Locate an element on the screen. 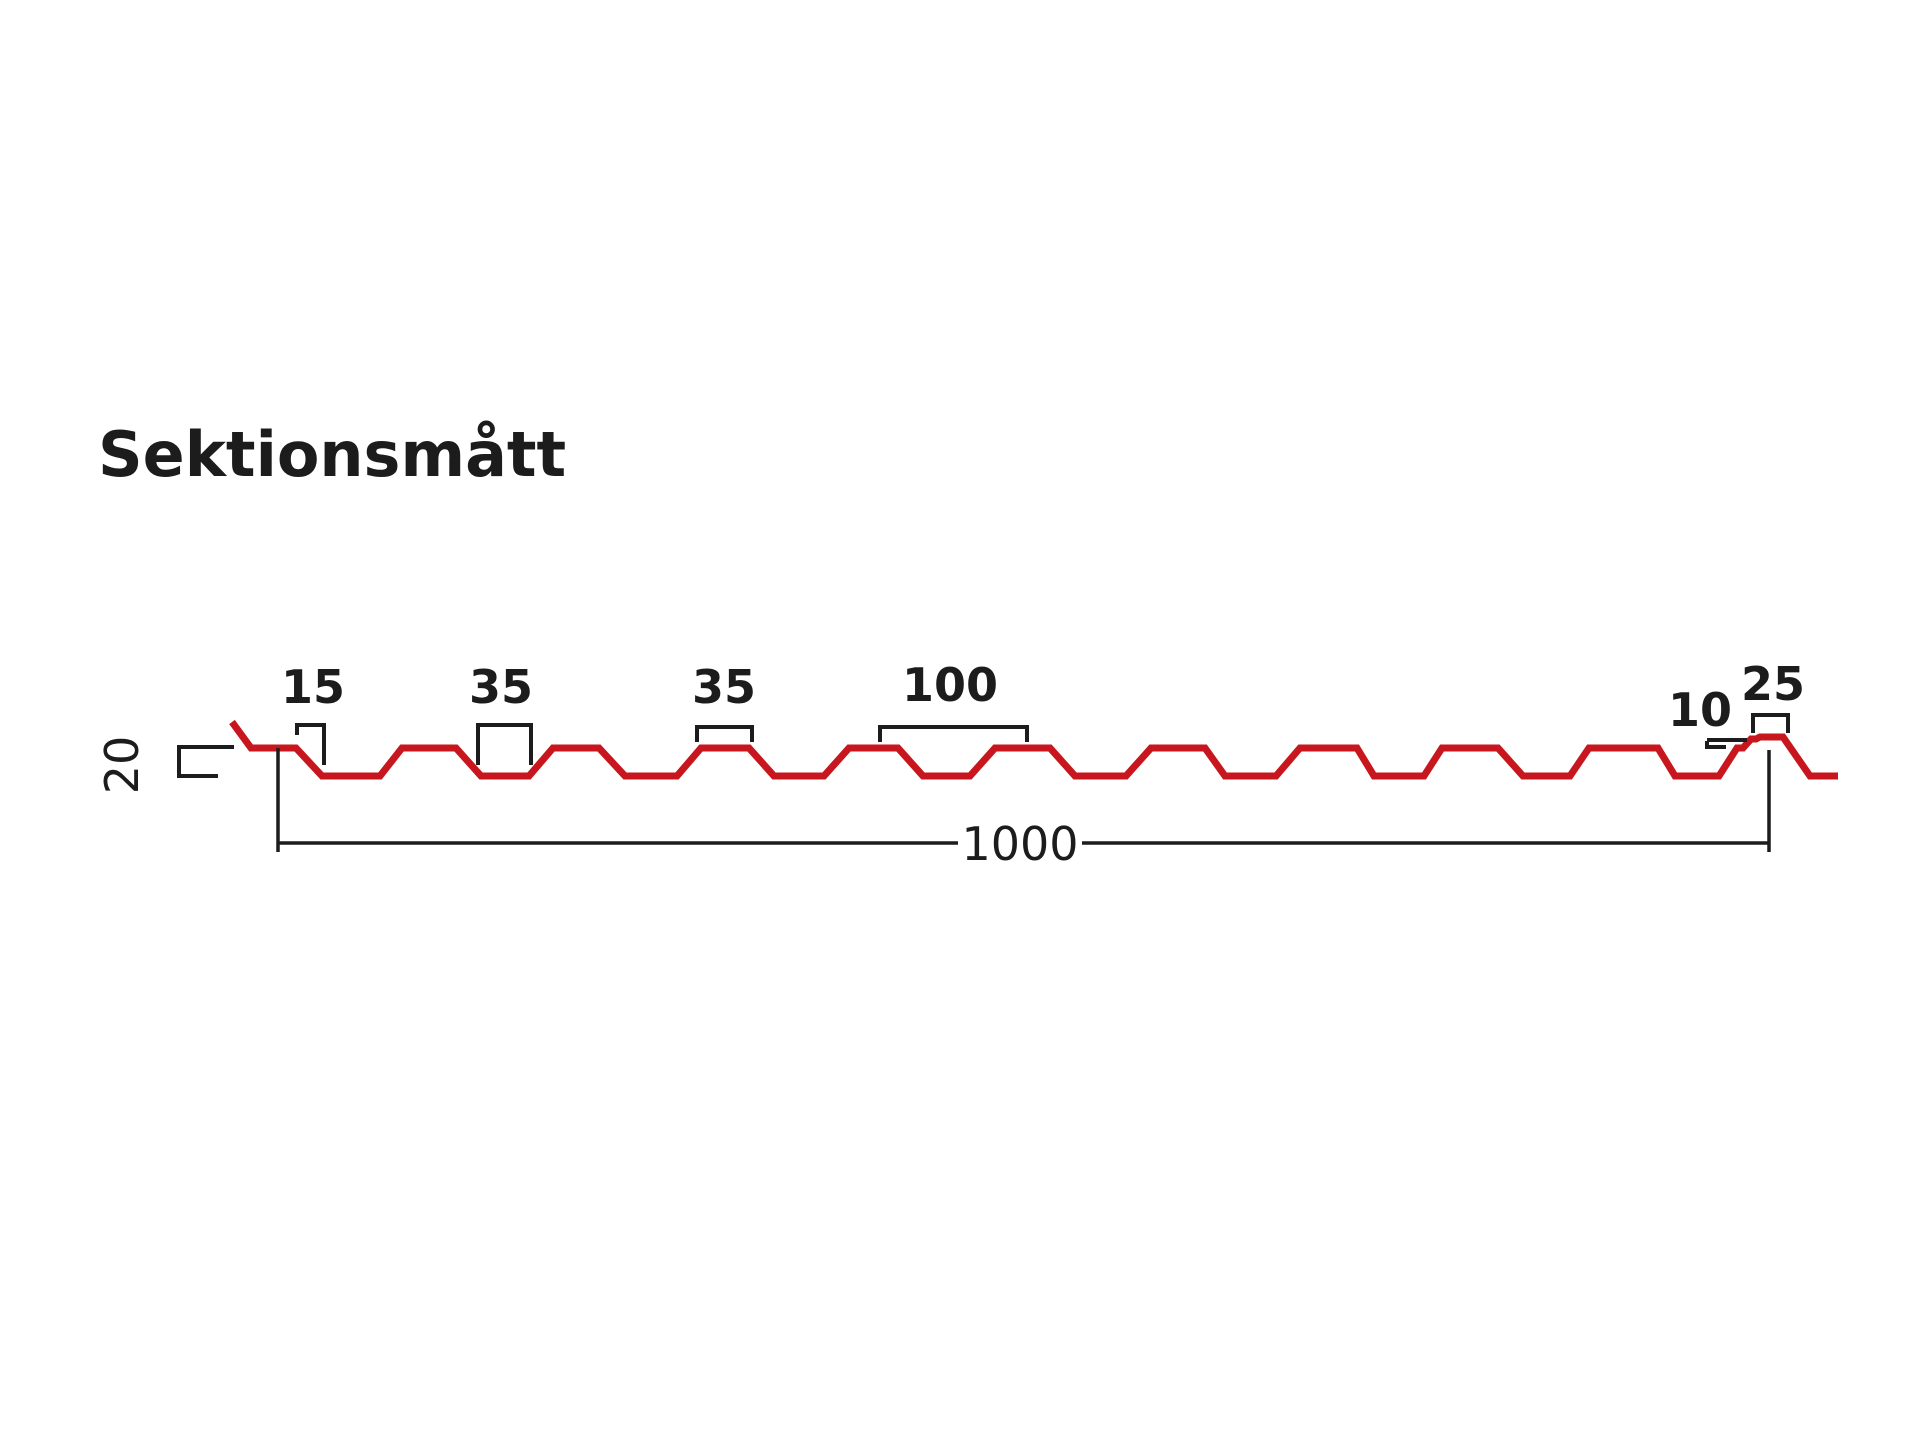 This screenshot has width=1920, height=1440. pitch-label: 100 is located at coordinates (950, 685).